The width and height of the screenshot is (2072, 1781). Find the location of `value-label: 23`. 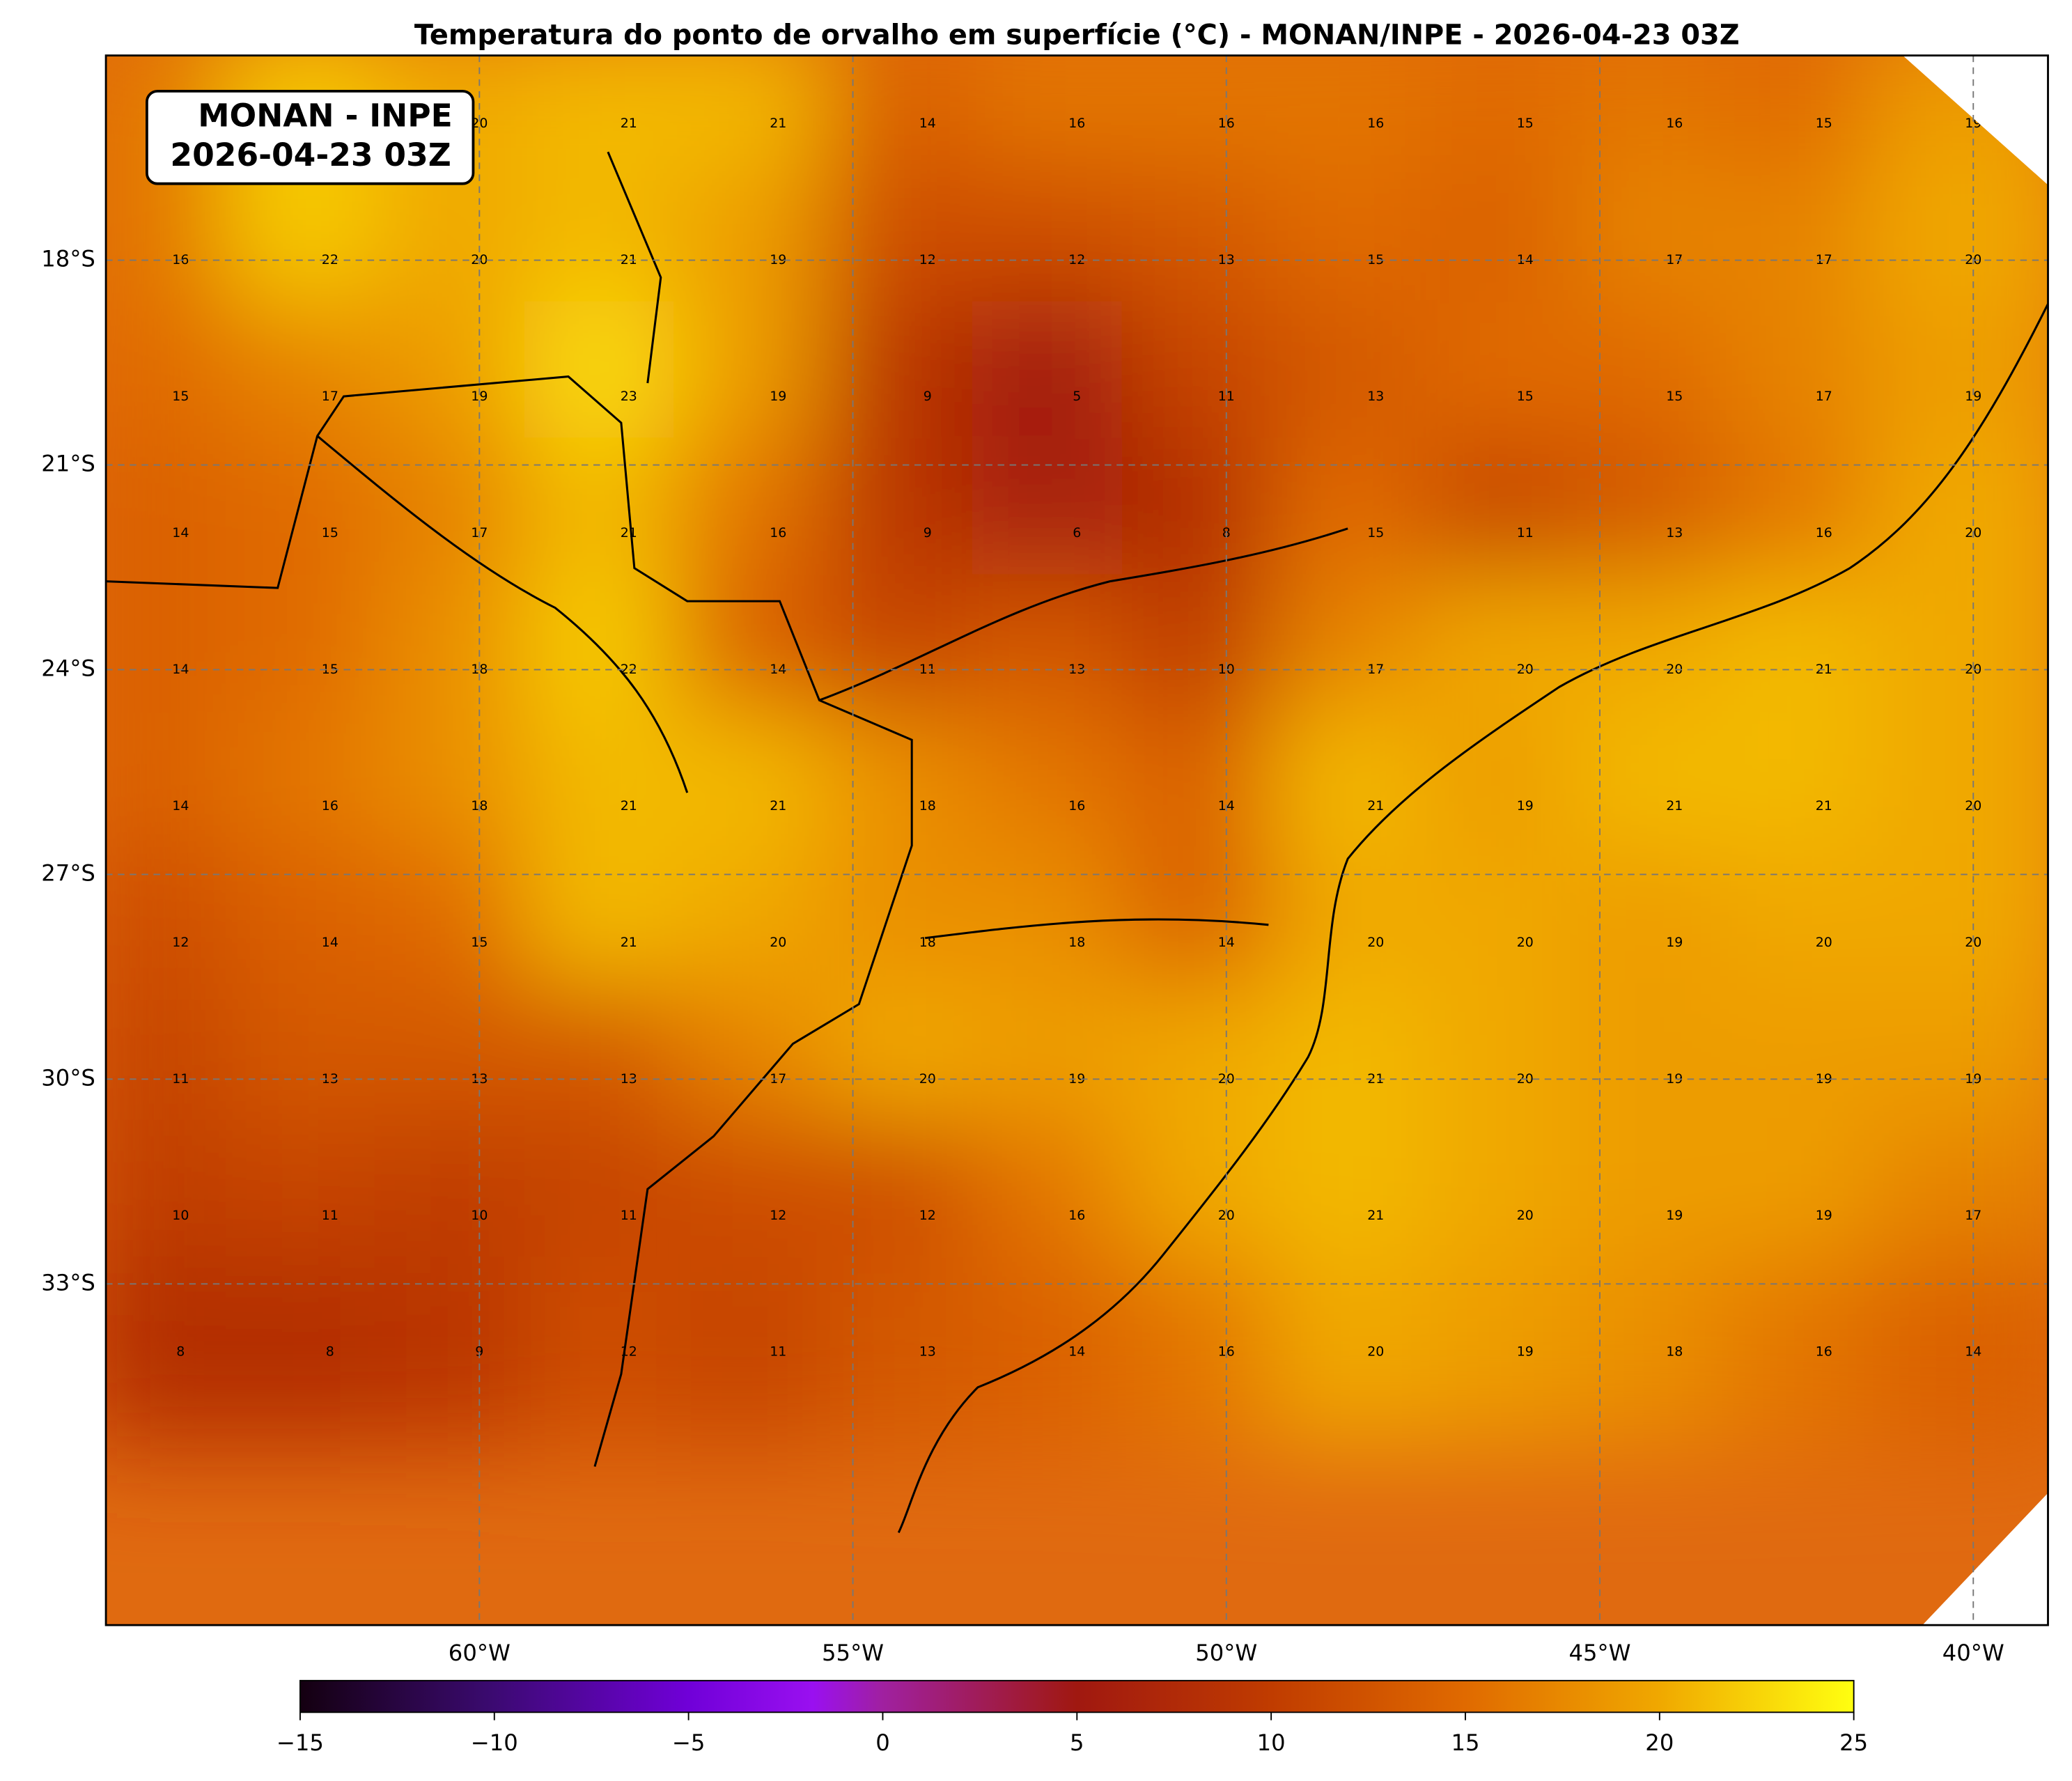

value-label: 23 is located at coordinates (629, 396).